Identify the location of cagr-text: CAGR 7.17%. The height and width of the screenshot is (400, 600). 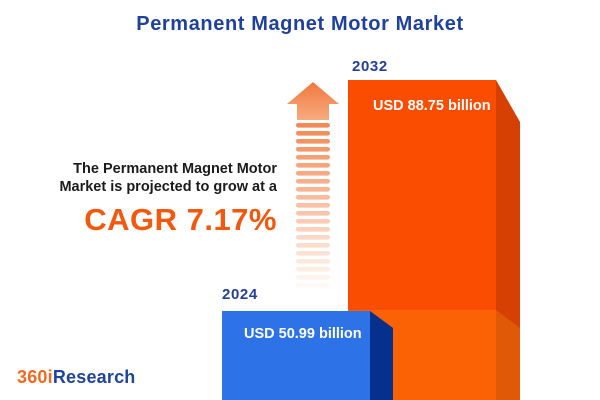
(180, 219).